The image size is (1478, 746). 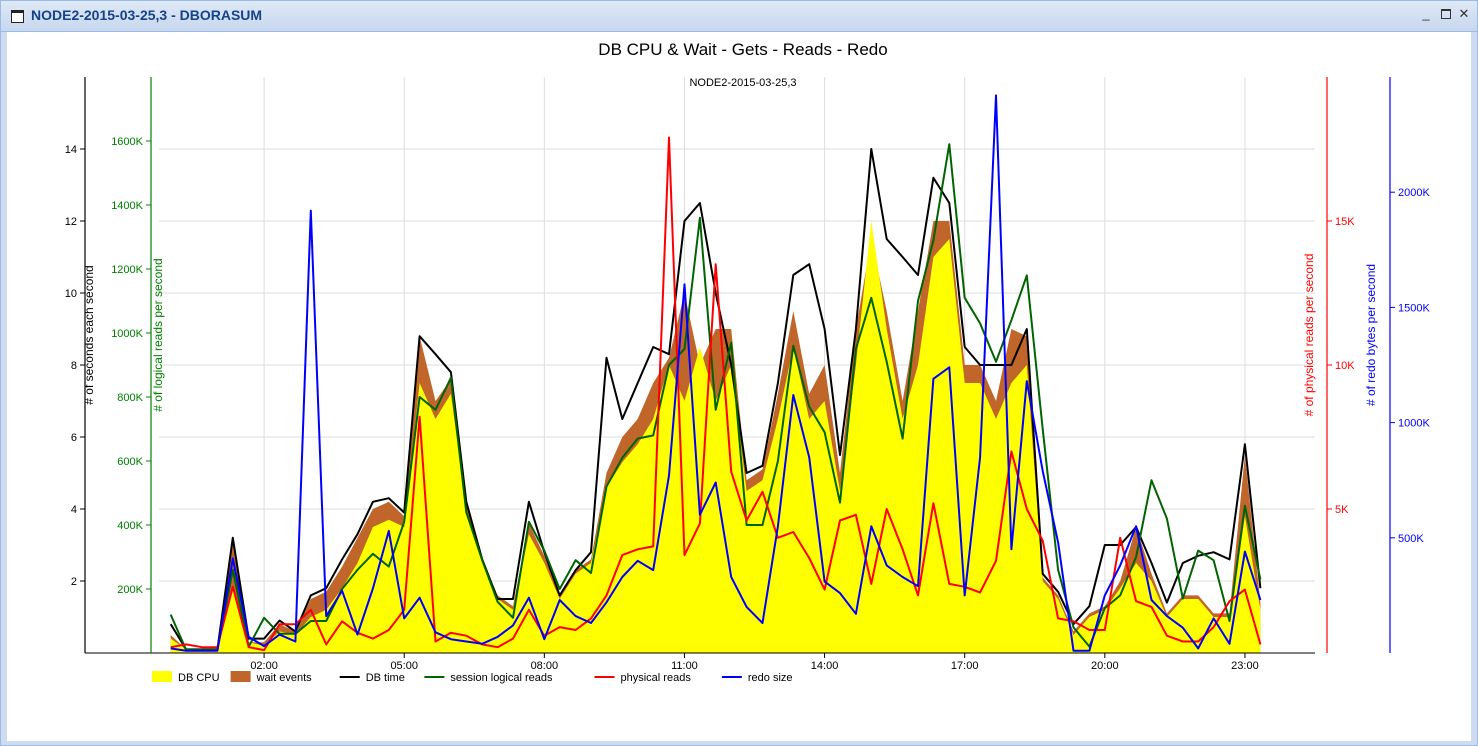 I want to click on x-tick-label: 08:00, so click(x=545, y=666).